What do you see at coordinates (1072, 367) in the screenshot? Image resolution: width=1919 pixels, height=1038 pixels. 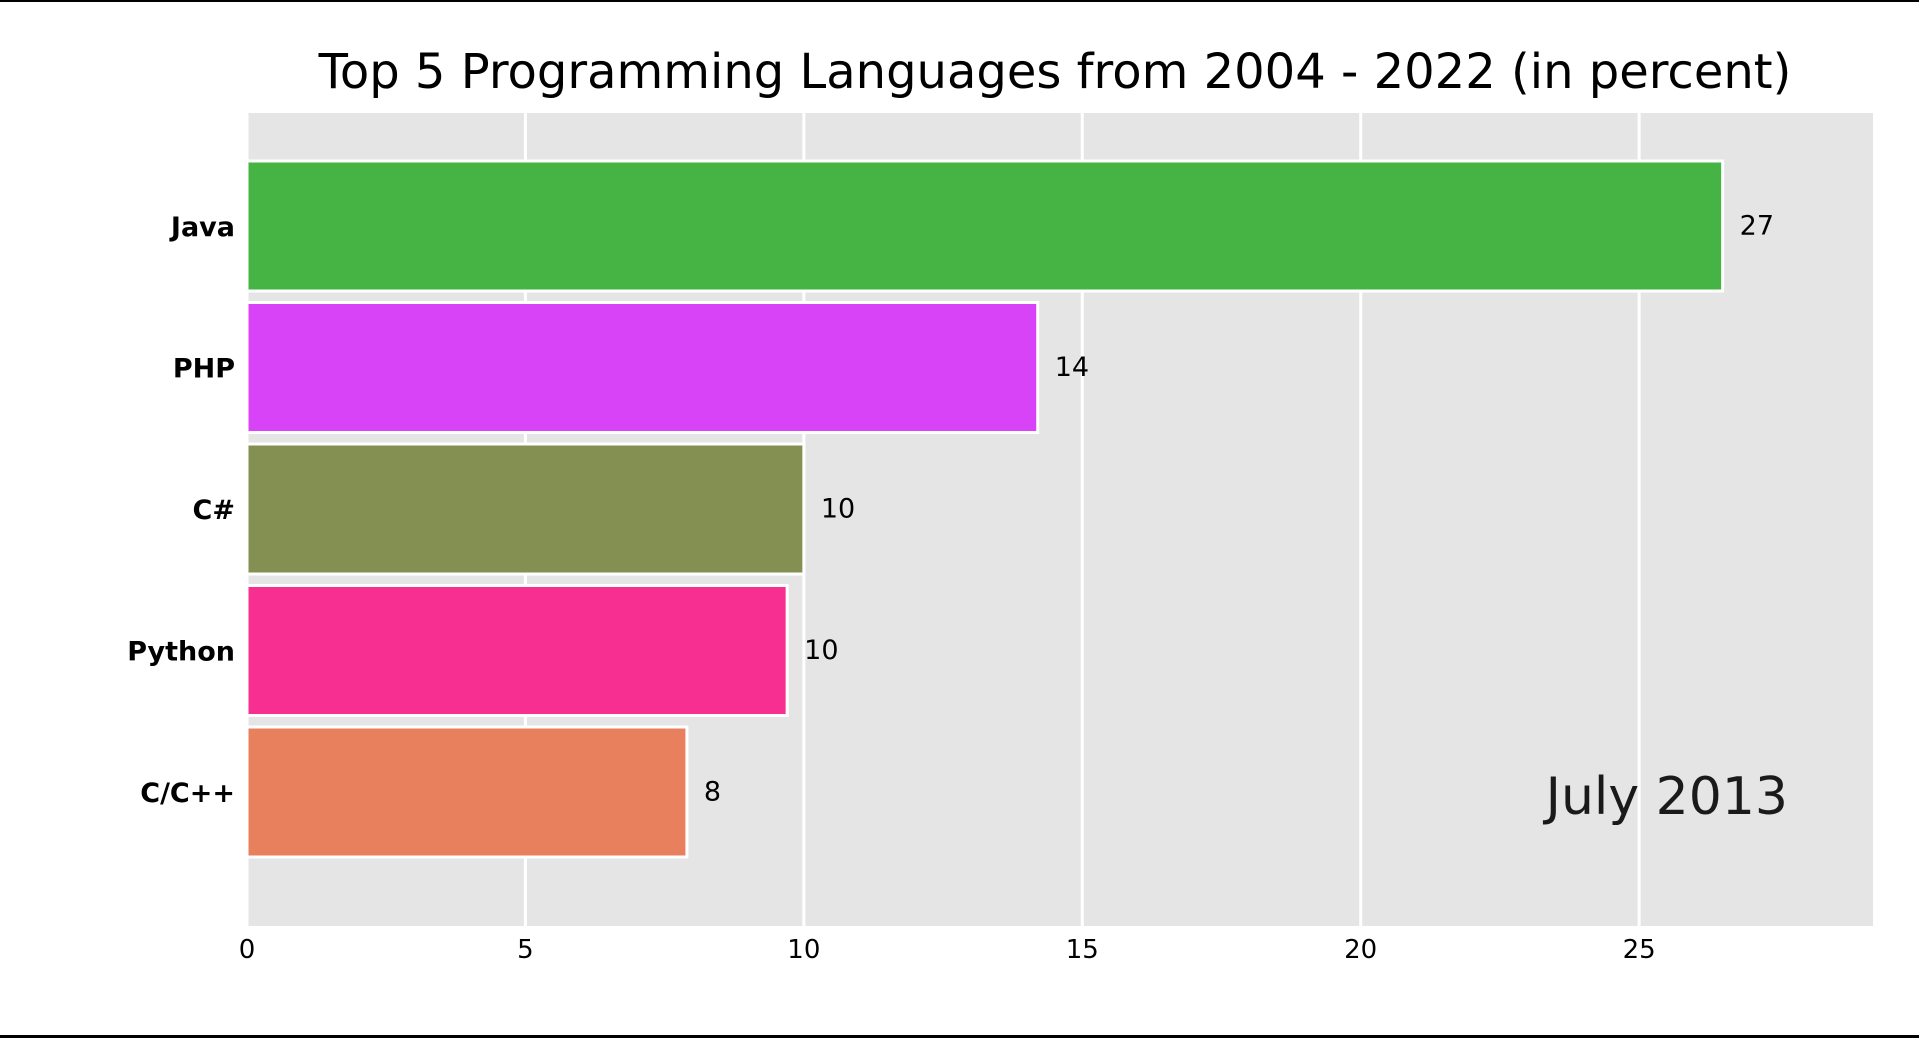 I see `bar-value-label: 14` at bounding box center [1072, 367].